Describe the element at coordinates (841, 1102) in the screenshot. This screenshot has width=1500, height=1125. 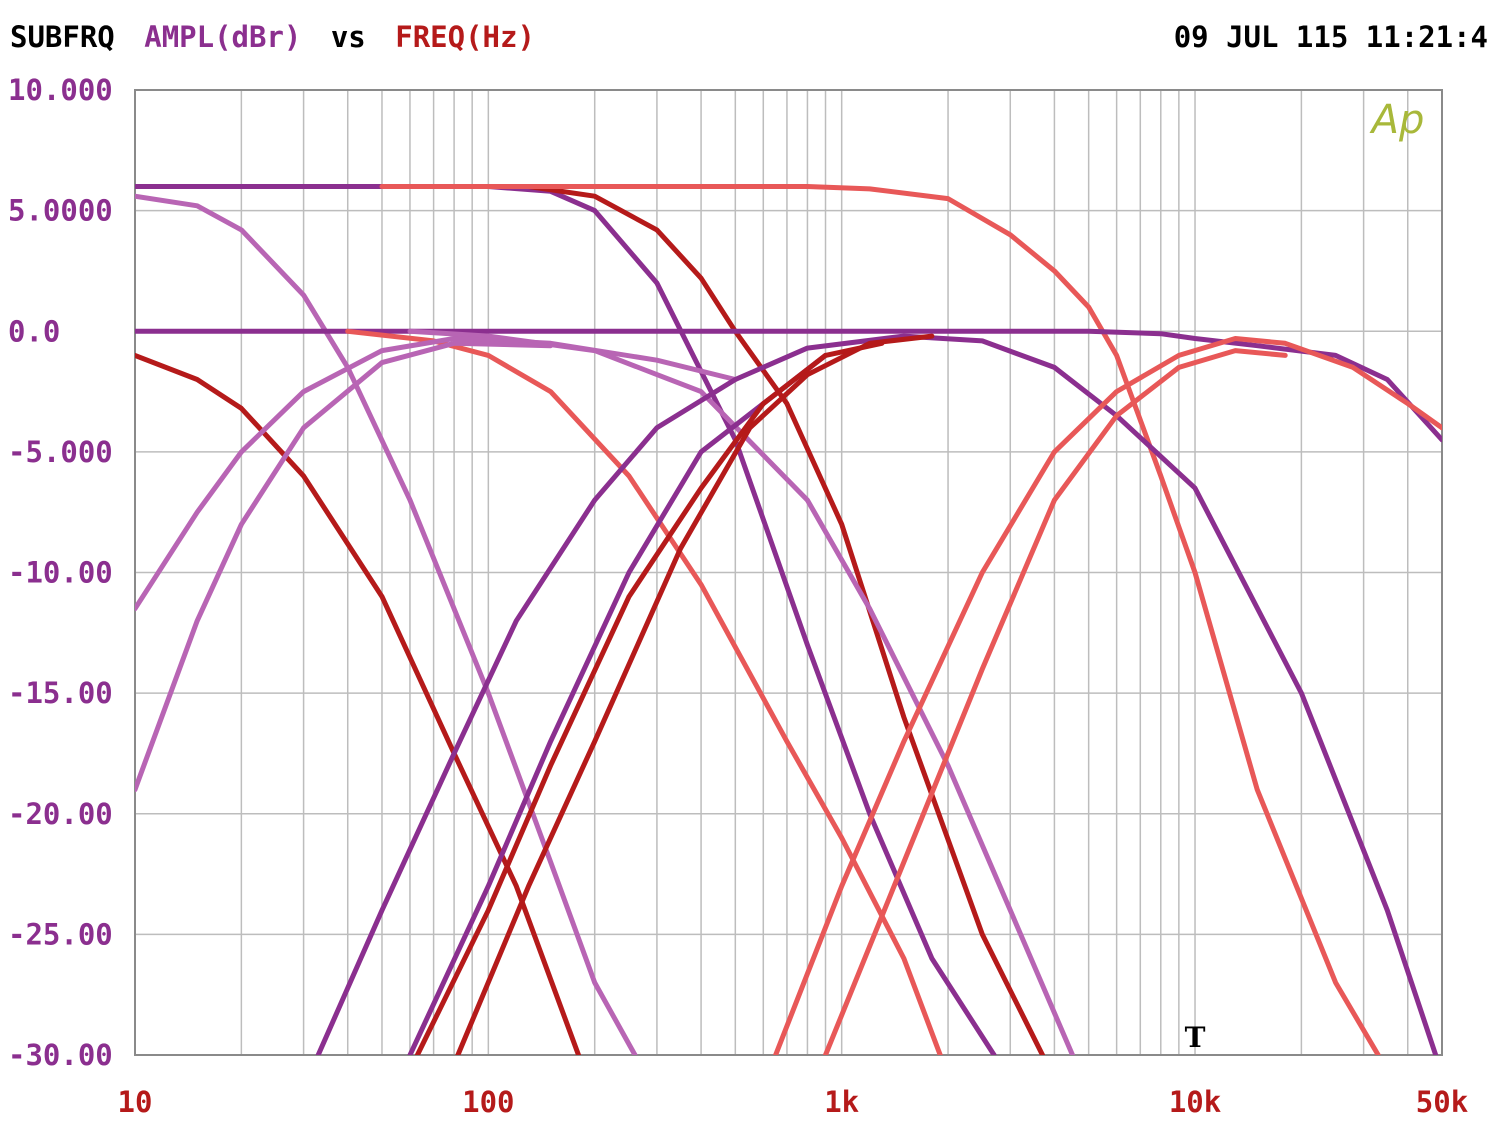
I see `x-tick-label: 1k` at that location.